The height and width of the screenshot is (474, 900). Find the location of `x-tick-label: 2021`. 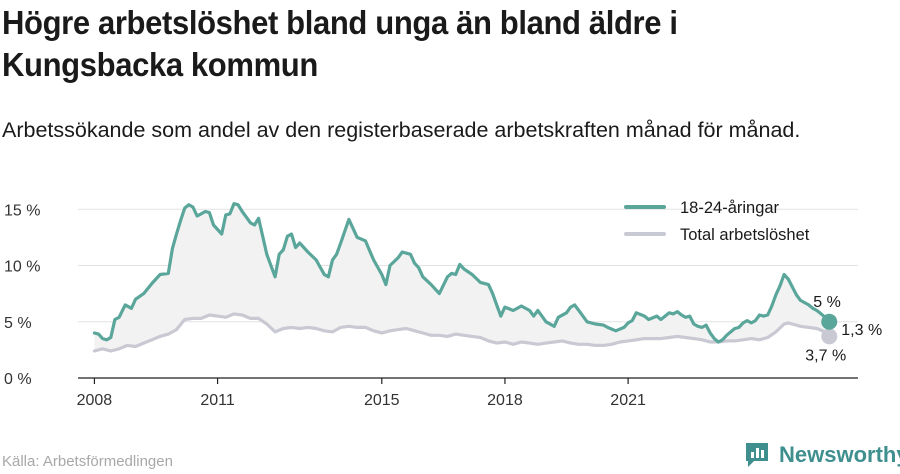

x-tick-label: 2021 is located at coordinates (628, 400).